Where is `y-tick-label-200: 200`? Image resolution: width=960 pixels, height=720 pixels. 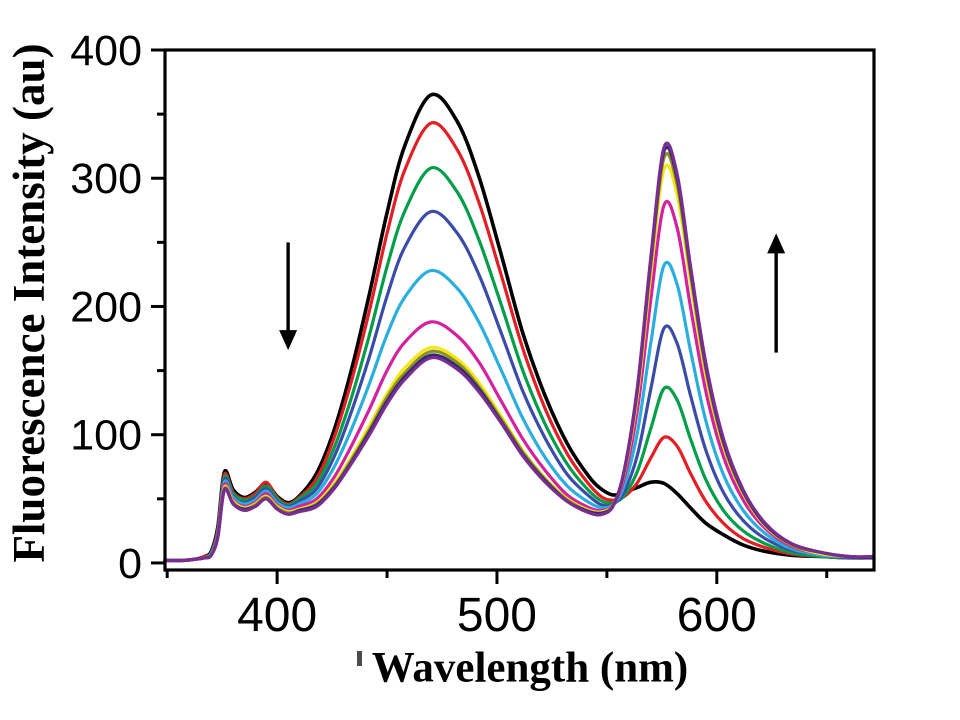
y-tick-label-200: 200 is located at coordinates (106, 307).